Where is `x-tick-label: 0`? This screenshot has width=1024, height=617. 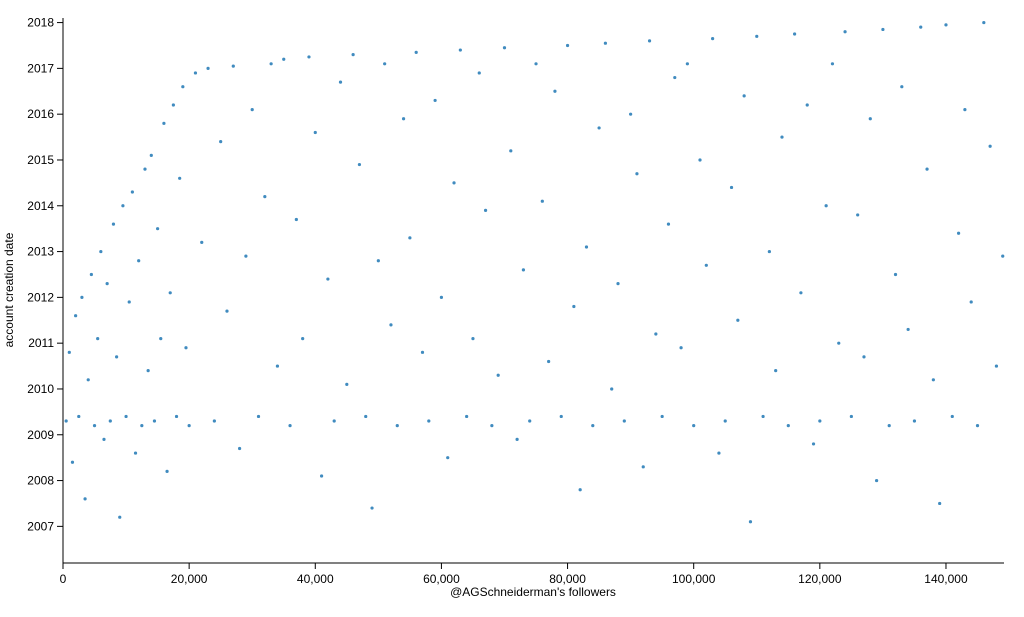
x-tick-label: 0 is located at coordinates (63, 579).